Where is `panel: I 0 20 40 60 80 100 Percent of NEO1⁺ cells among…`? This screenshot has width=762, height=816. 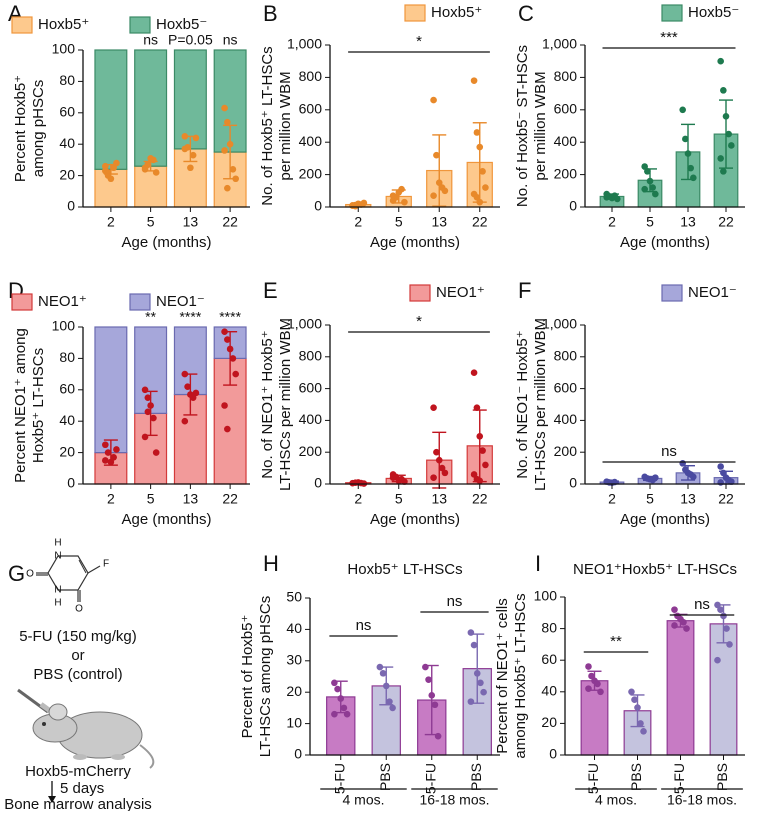
panel: I 0 20 40 60 80 100 Percent of NEO1⁺ cells among… is located at coordinates (619, 679).